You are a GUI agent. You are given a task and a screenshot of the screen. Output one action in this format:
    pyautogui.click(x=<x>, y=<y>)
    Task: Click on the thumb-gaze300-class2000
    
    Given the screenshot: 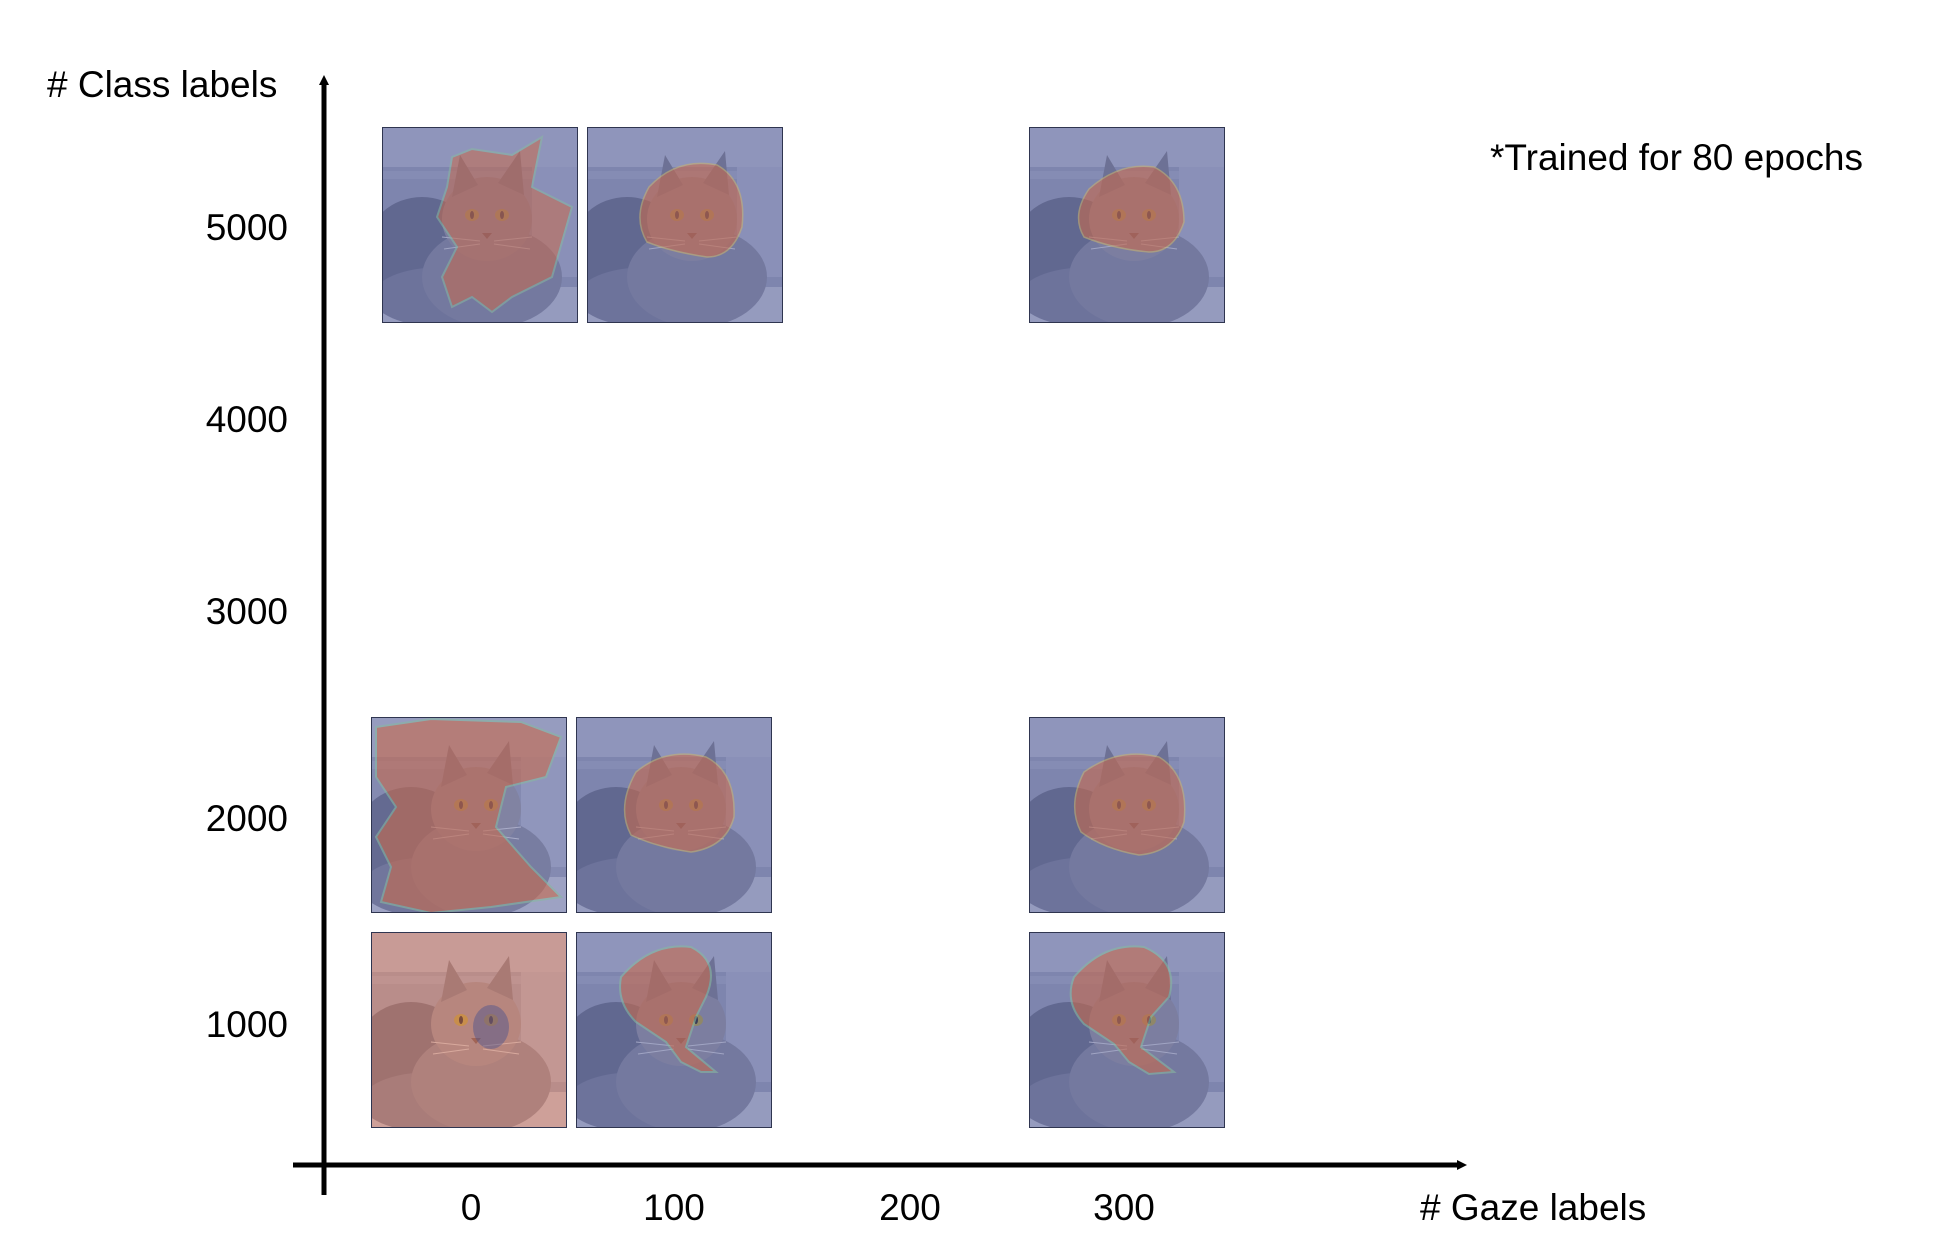 What is the action you would take?
    pyautogui.click(x=1127, y=815)
    